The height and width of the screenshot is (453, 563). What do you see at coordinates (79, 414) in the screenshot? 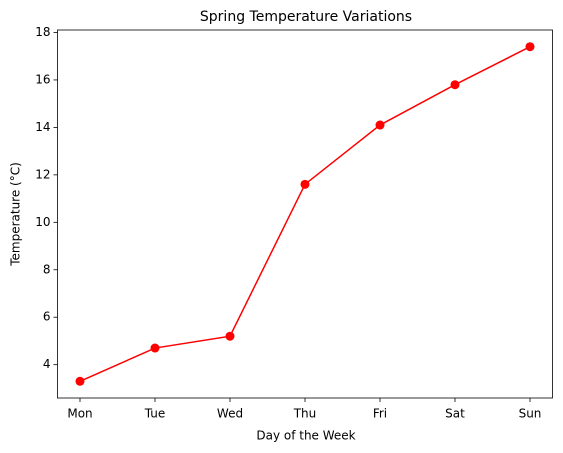
I see `x-tick-label: Mon` at bounding box center [79, 414].